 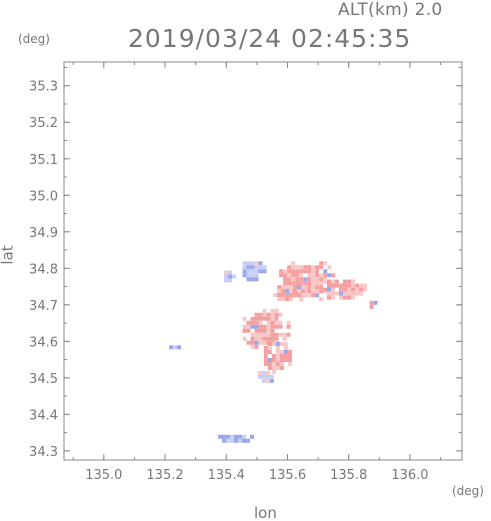 What do you see at coordinates (43, 123) in the screenshot?
I see `y-tick-label: 35.2` at bounding box center [43, 123].